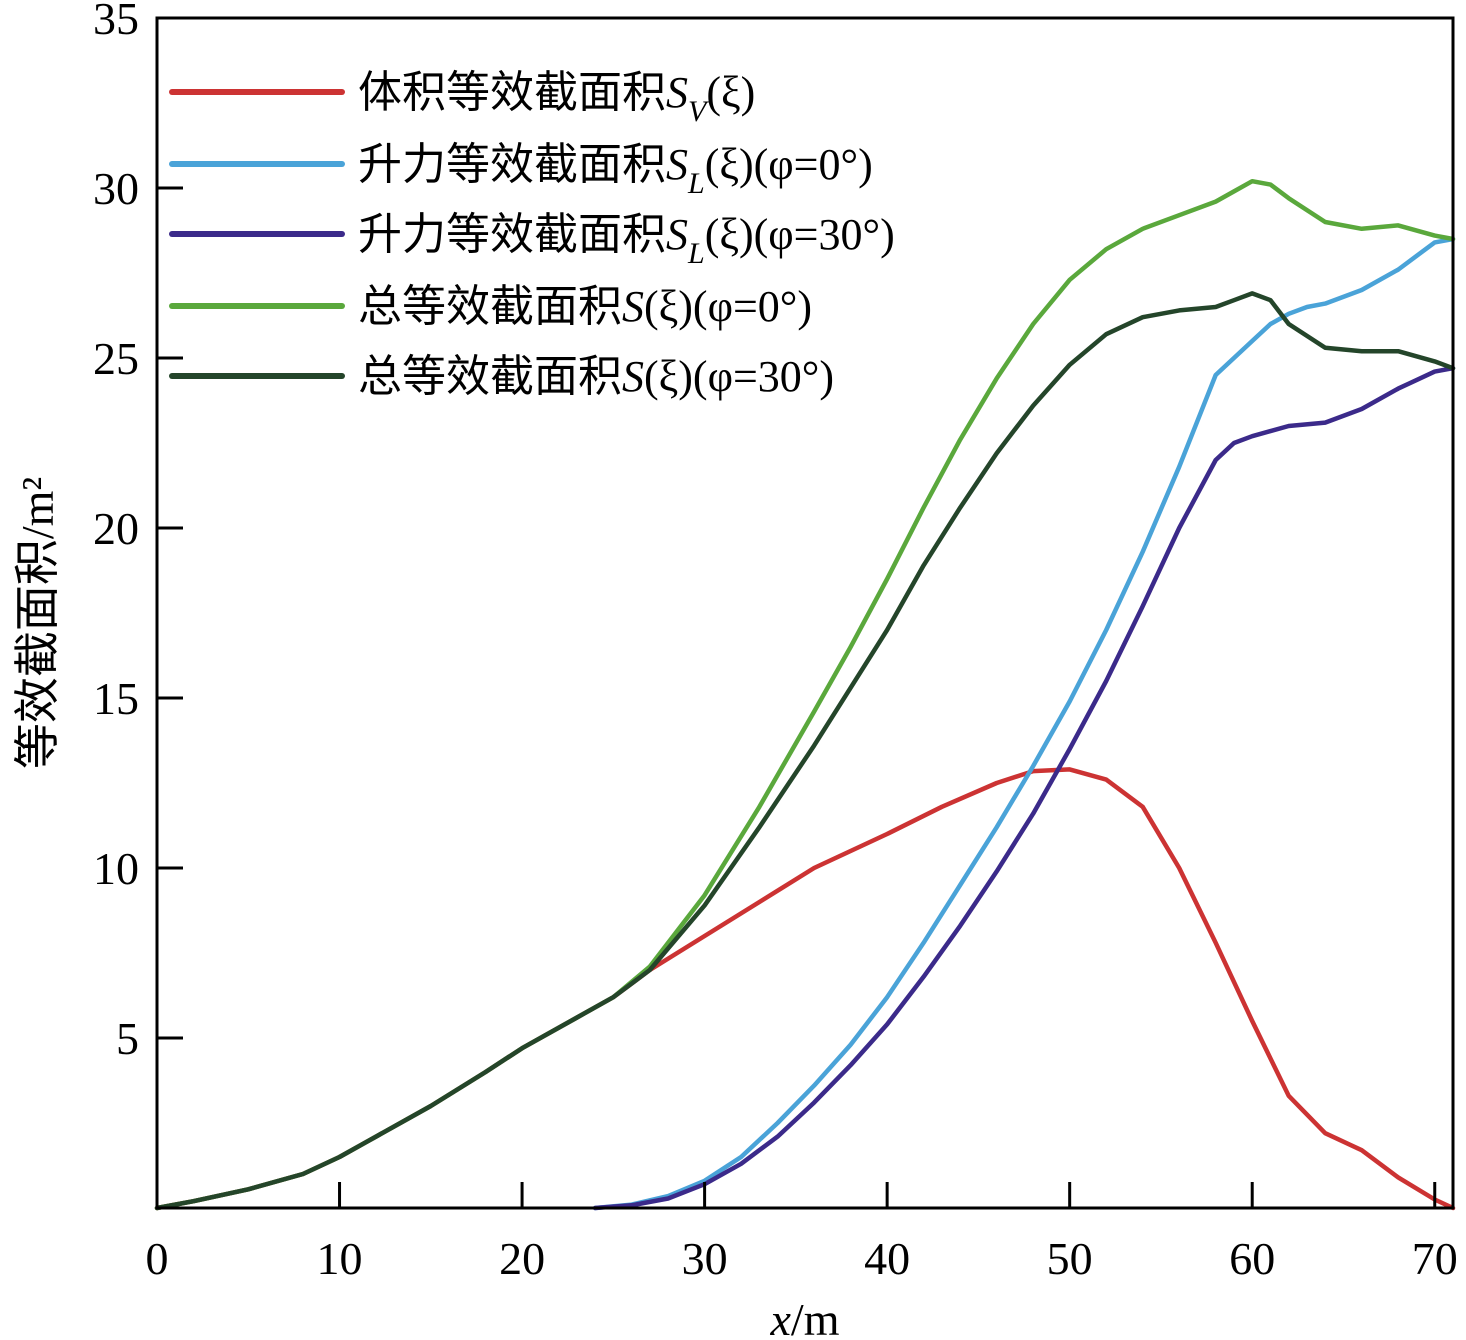 This screenshot has height=1340, width=1466. What do you see at coordinates (522, 1258) in the screenshot?
I see `x-tick-label: 20` at bounding box center [522, 1258].